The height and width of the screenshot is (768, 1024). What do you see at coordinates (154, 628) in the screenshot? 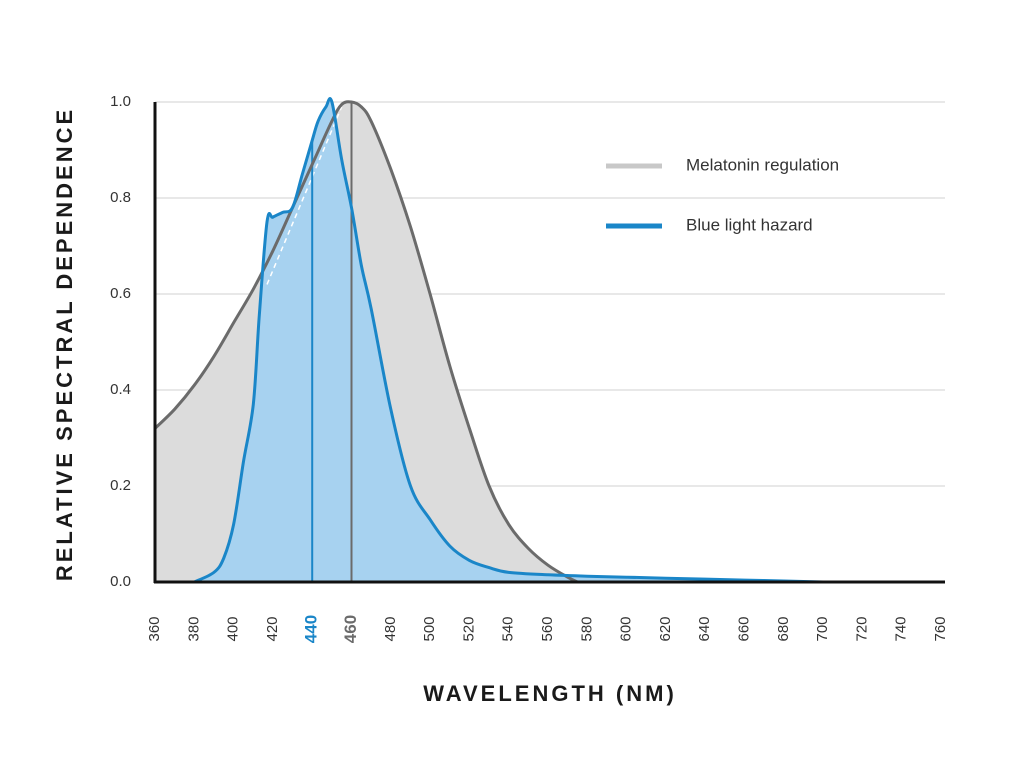
I see `x-tick-label: 360` at bounding box center [154, 628].